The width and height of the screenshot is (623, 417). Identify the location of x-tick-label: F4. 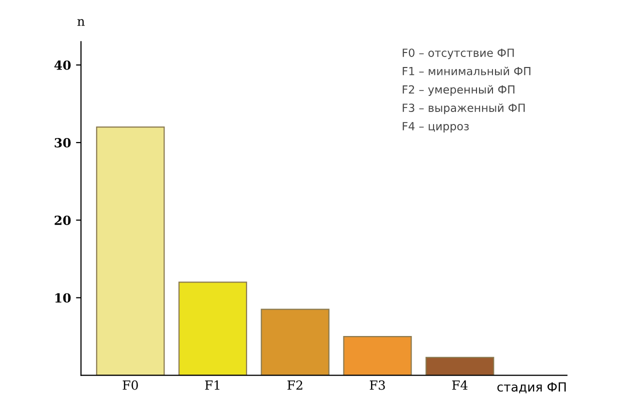
(460, 385).